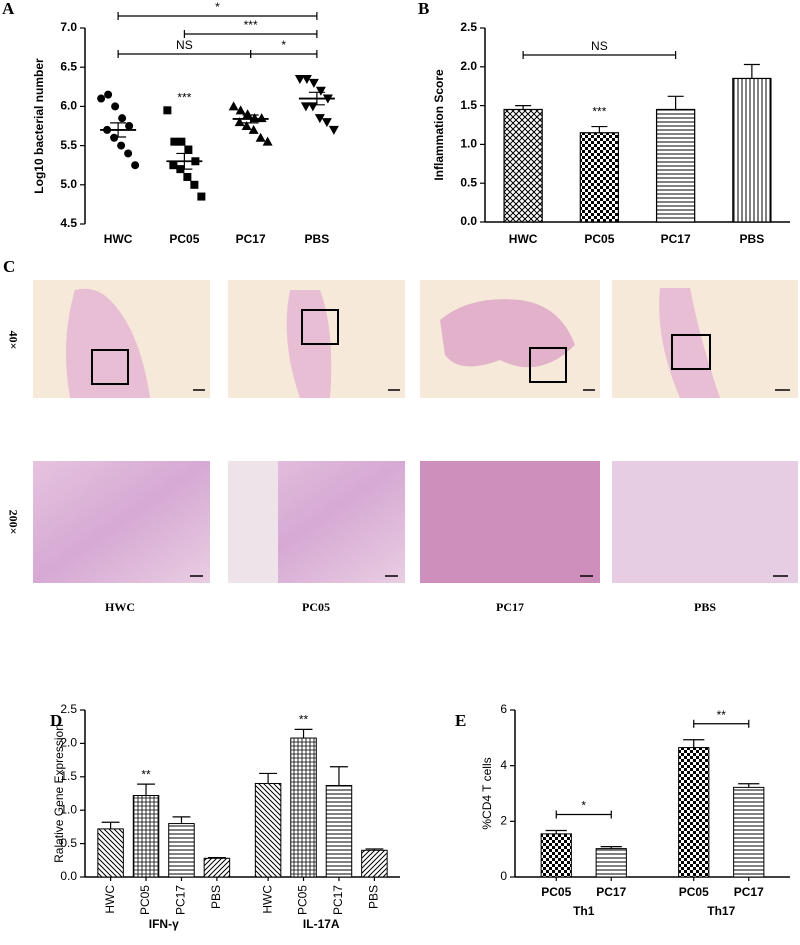  What do you see at coordinates (705, 522) in the screenshot?
I see `image-200x-pbs` at bounding box center [705, 522].